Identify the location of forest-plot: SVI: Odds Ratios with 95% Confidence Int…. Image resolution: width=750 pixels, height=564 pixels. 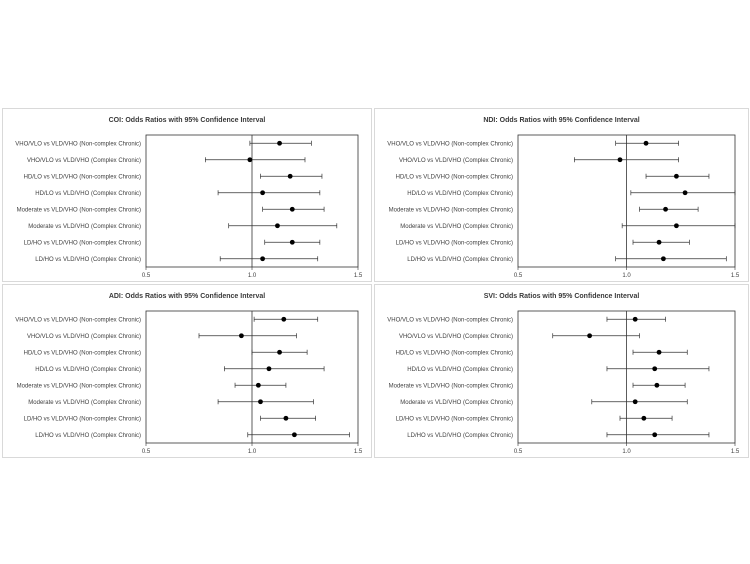
(563, 374).